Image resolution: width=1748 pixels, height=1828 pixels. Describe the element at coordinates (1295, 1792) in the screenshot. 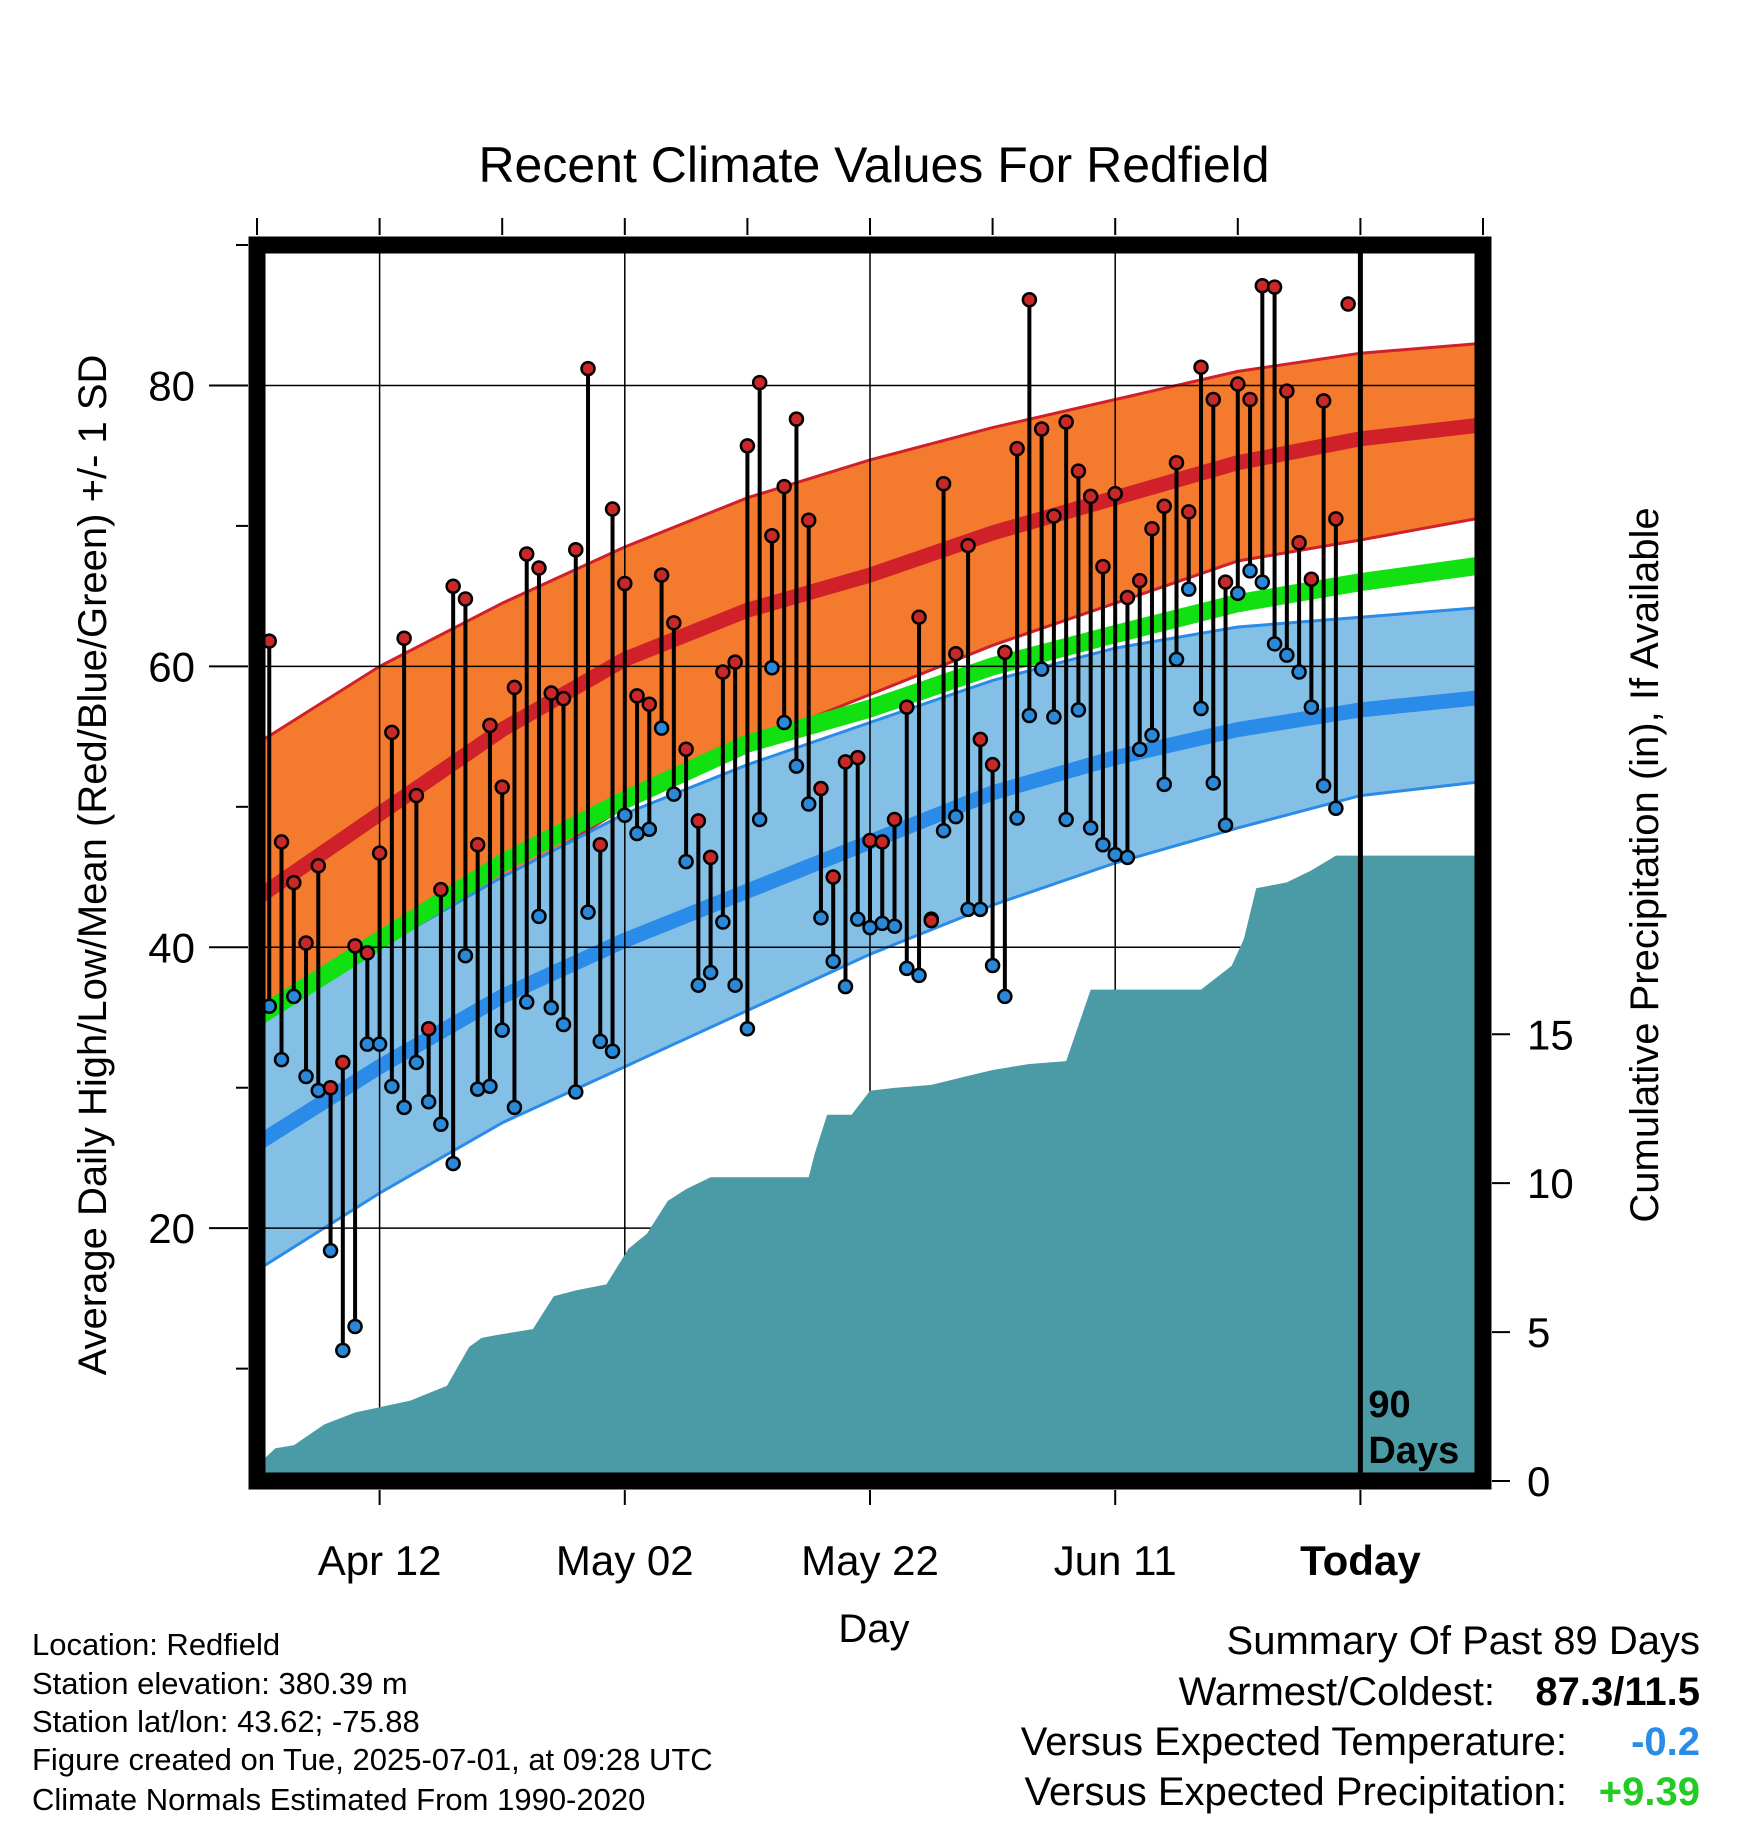

I see `summary-precip-label: Versus Expected Precipitation:` at that location.